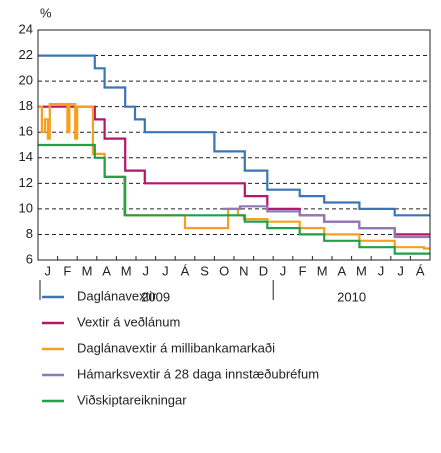 This screenshot has height=453, width=441. Describe the element at coordinates (117, 295) in the screenshot. I see `legend-label: Daglánavextir` at that location.